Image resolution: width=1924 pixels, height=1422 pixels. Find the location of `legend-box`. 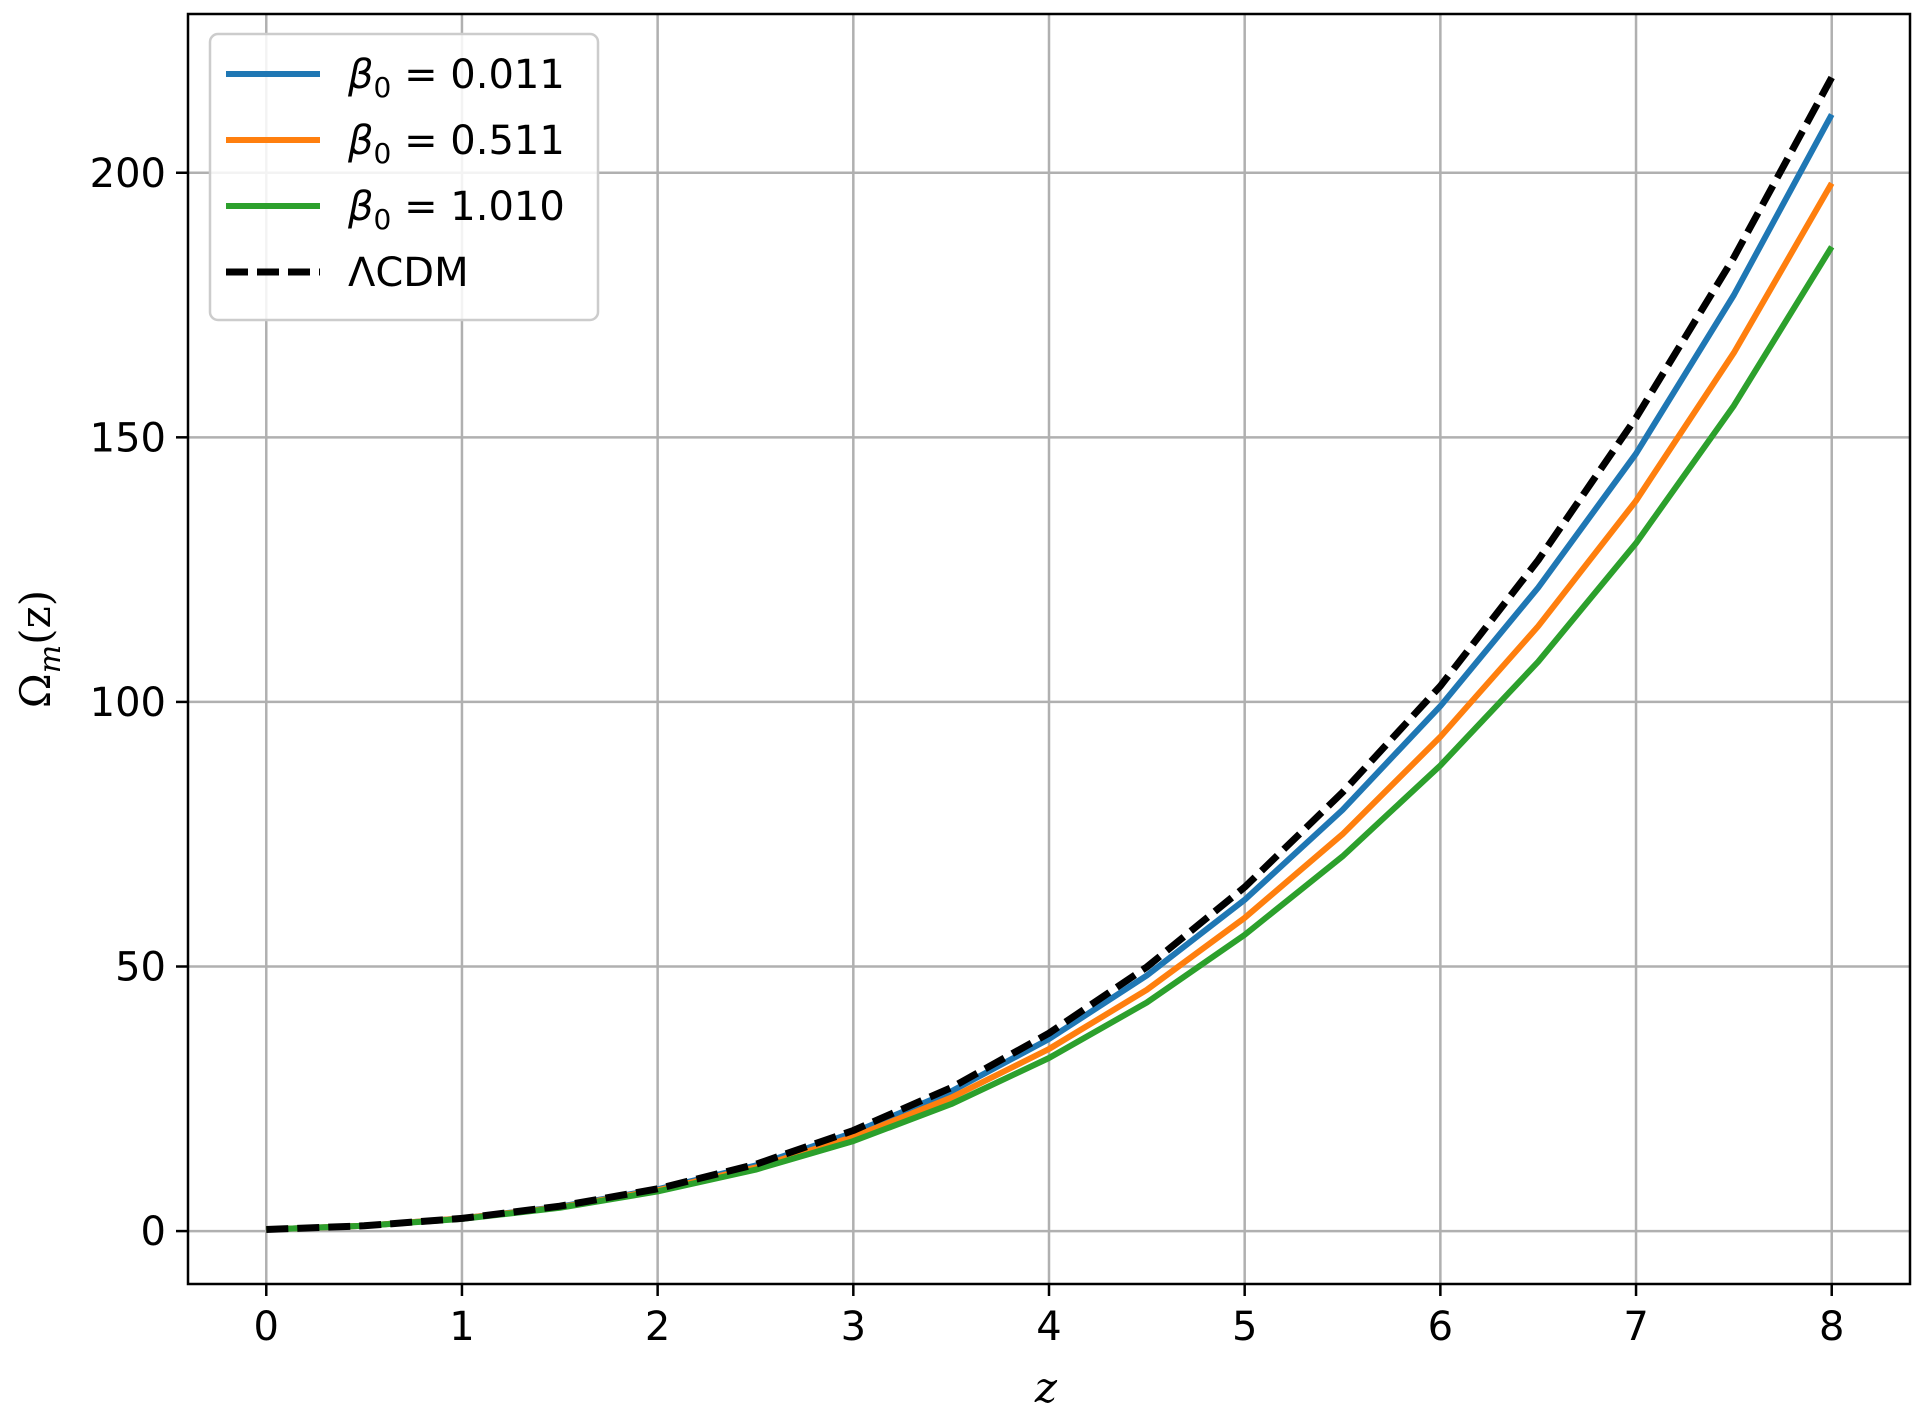

legend-box is located at coordinates (404, 177).